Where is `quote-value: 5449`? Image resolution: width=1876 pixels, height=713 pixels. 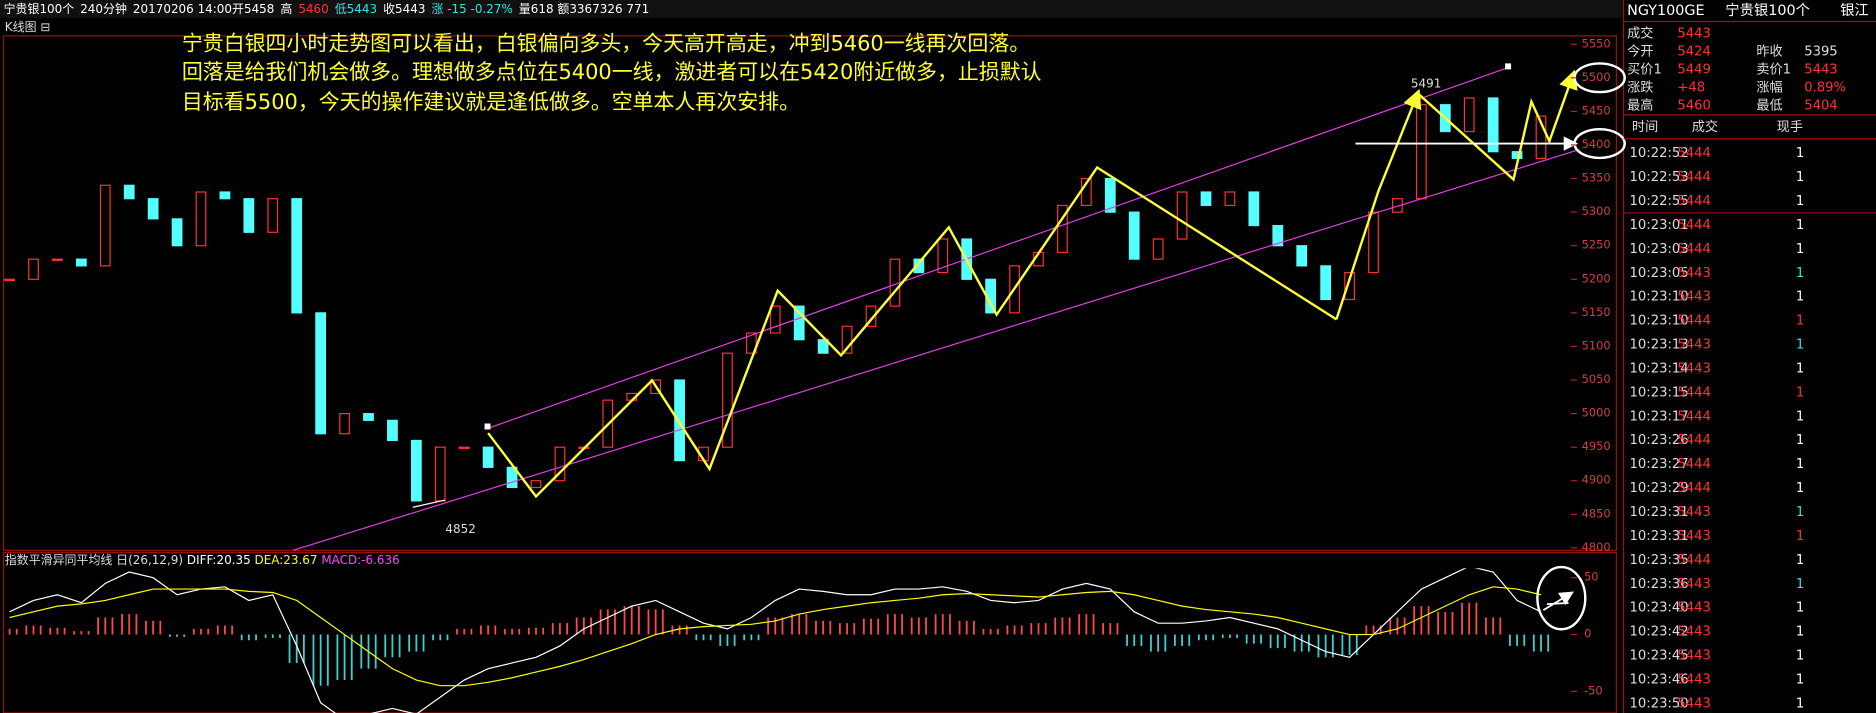 quote-value: 5449 is located at coordinates (1693, 69).